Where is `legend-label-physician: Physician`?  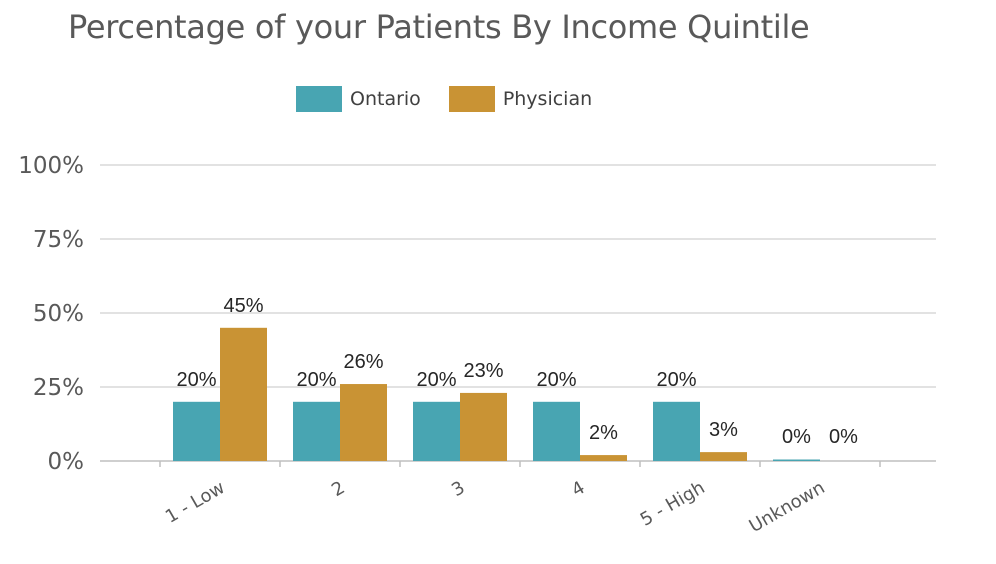 legend-label-physician: Physician is located at coordinates (547, 99).